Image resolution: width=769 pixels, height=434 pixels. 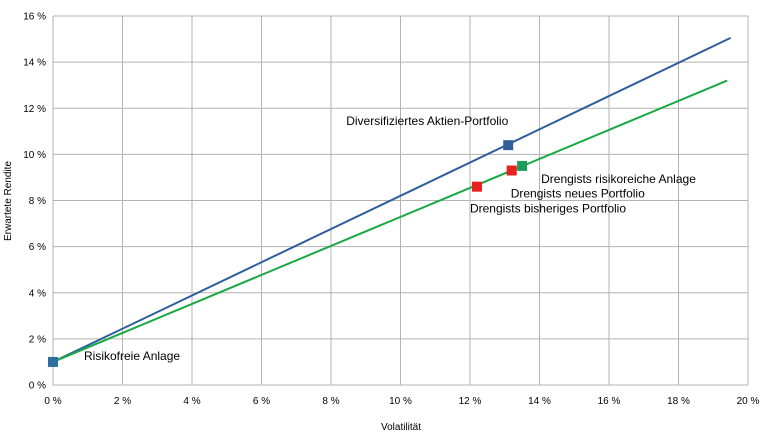 I want to click on point-label: Drengists bisheriges Portfolio, so click(x=548, y=209).